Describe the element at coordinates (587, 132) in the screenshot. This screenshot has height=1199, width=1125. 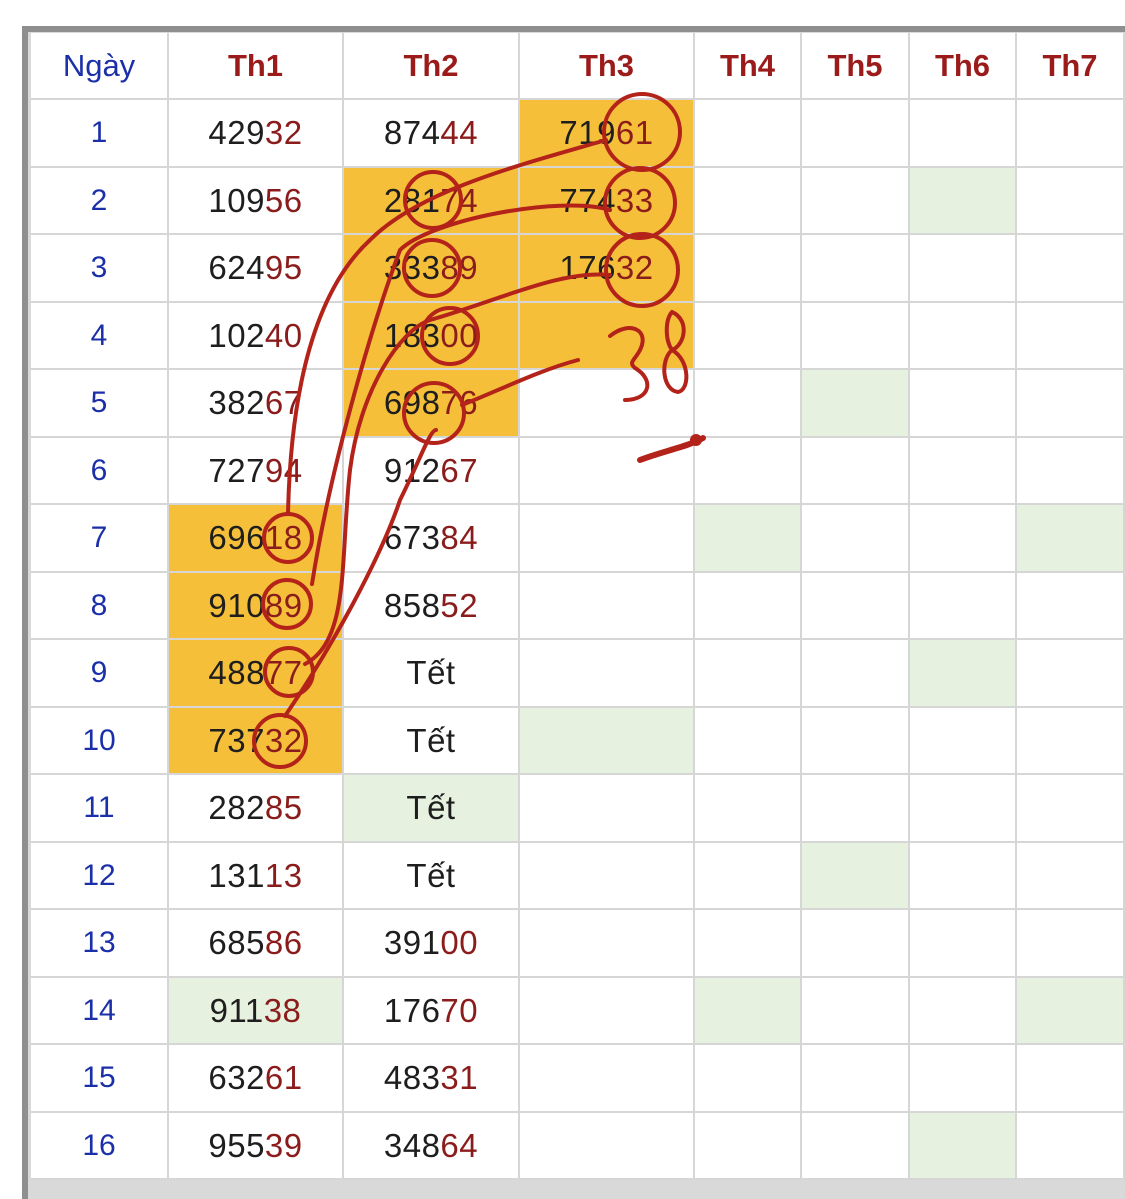
I see `number-head: 719` at that location.